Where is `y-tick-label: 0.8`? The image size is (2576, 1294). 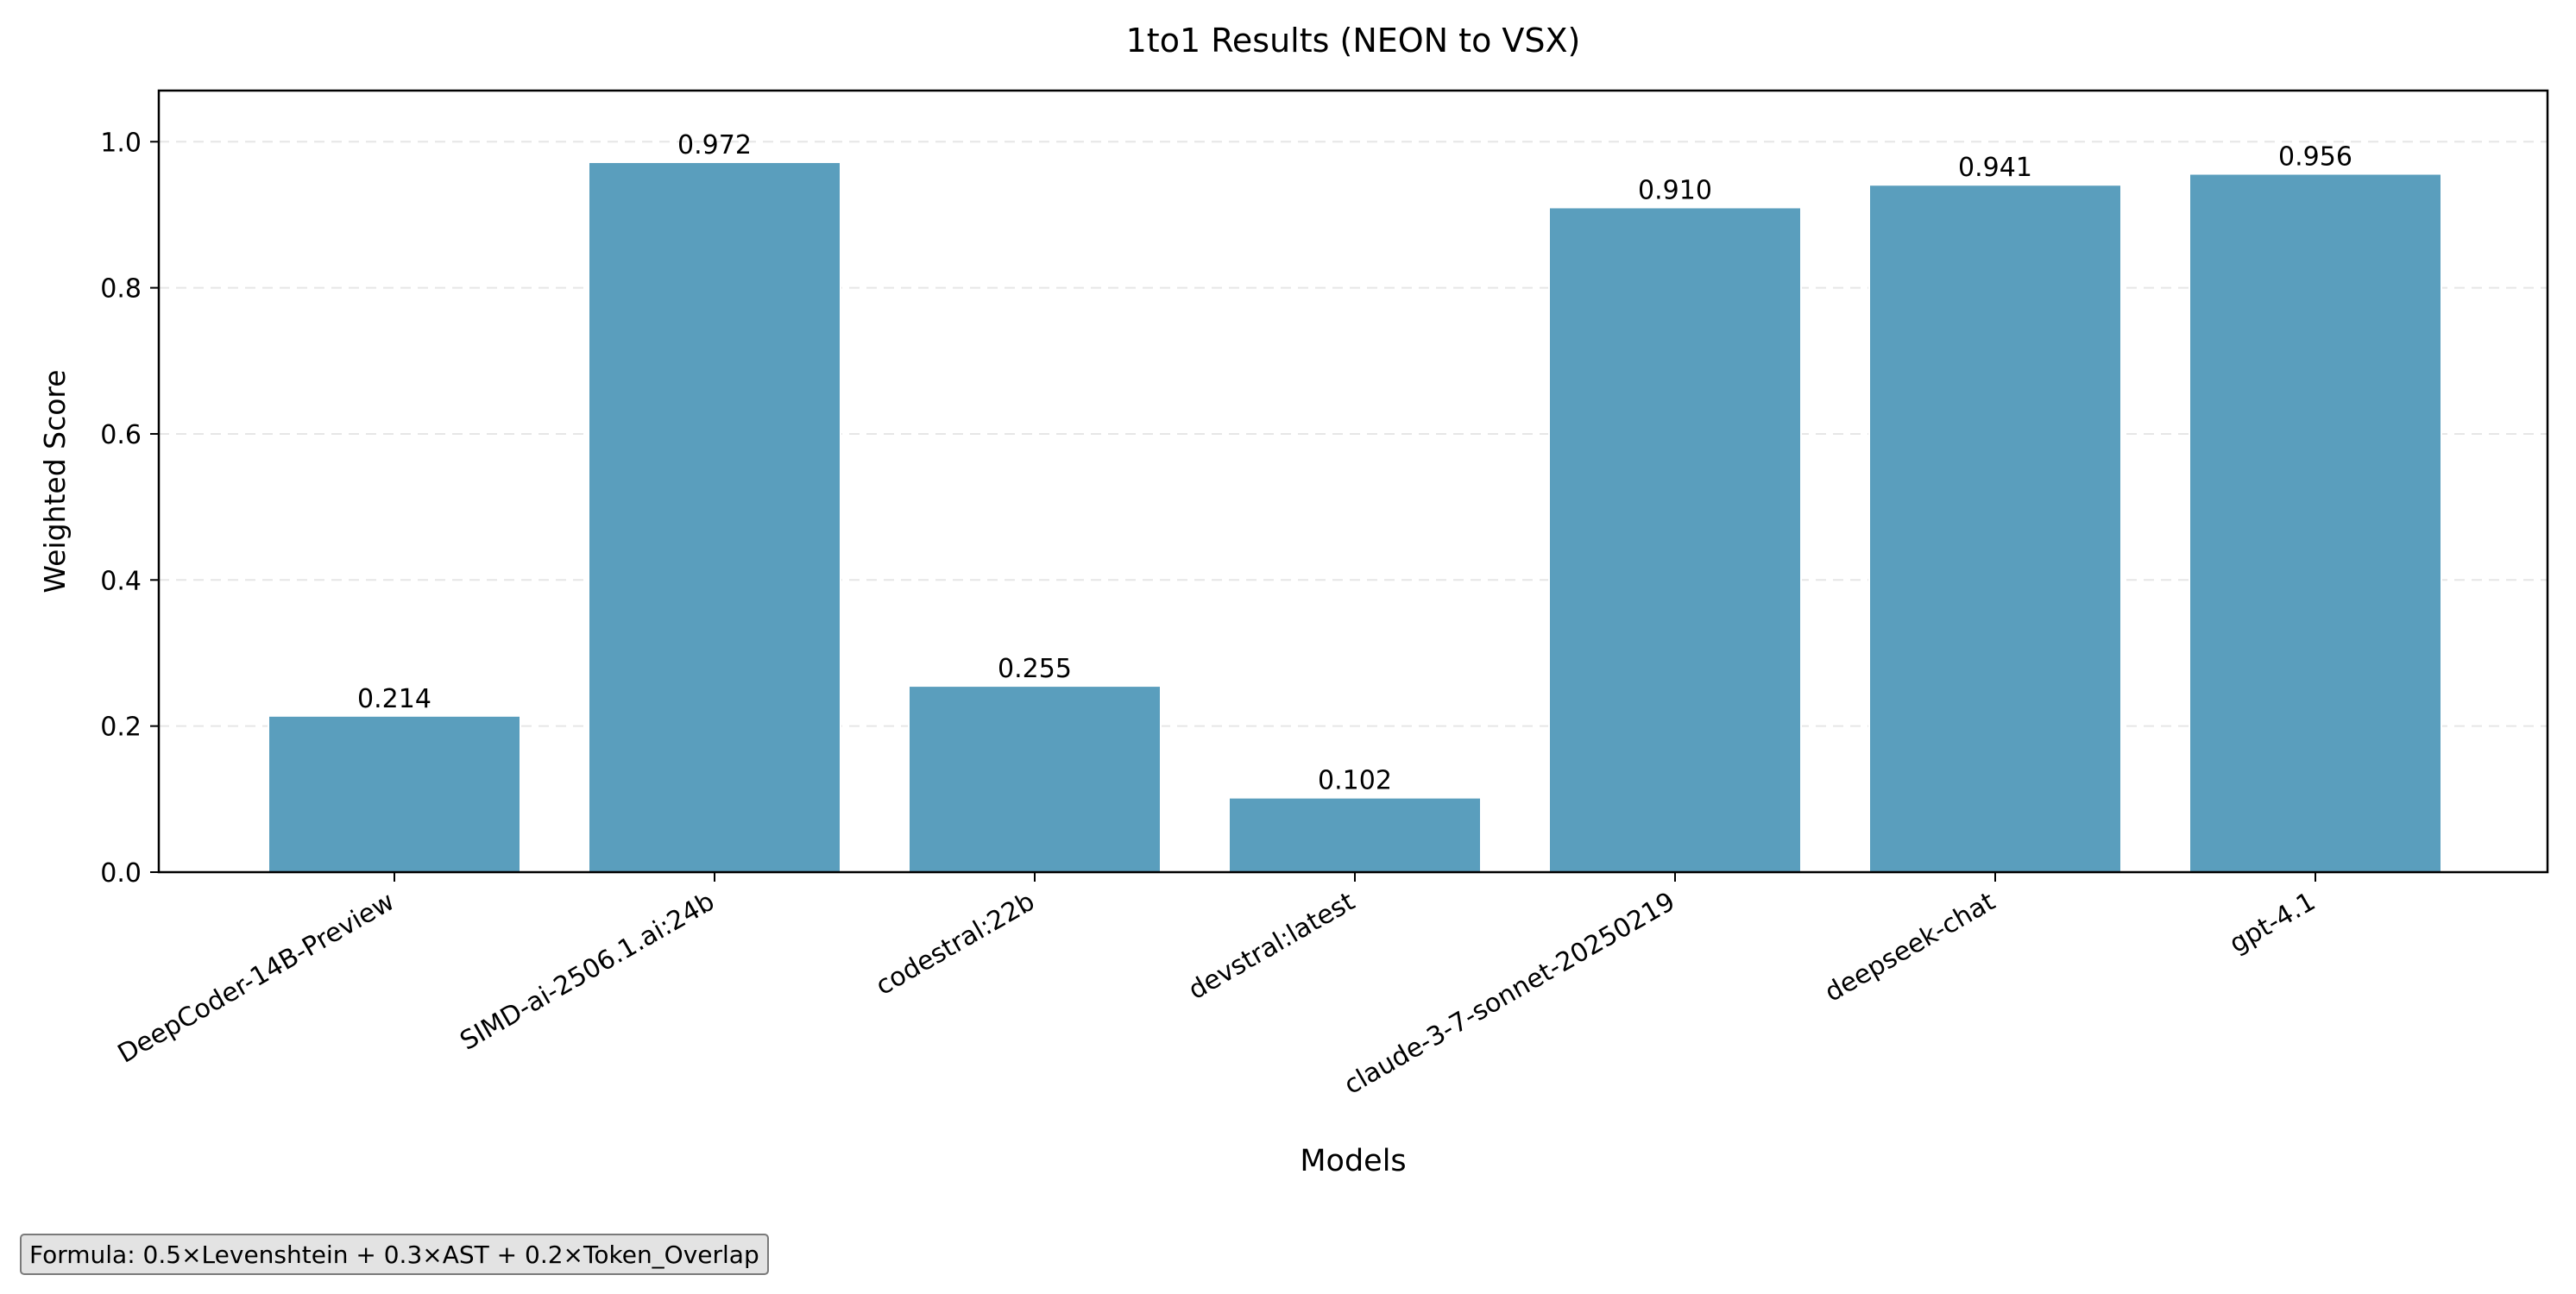
y-tick-label: 0.8 is located at coordinates (121, 290).